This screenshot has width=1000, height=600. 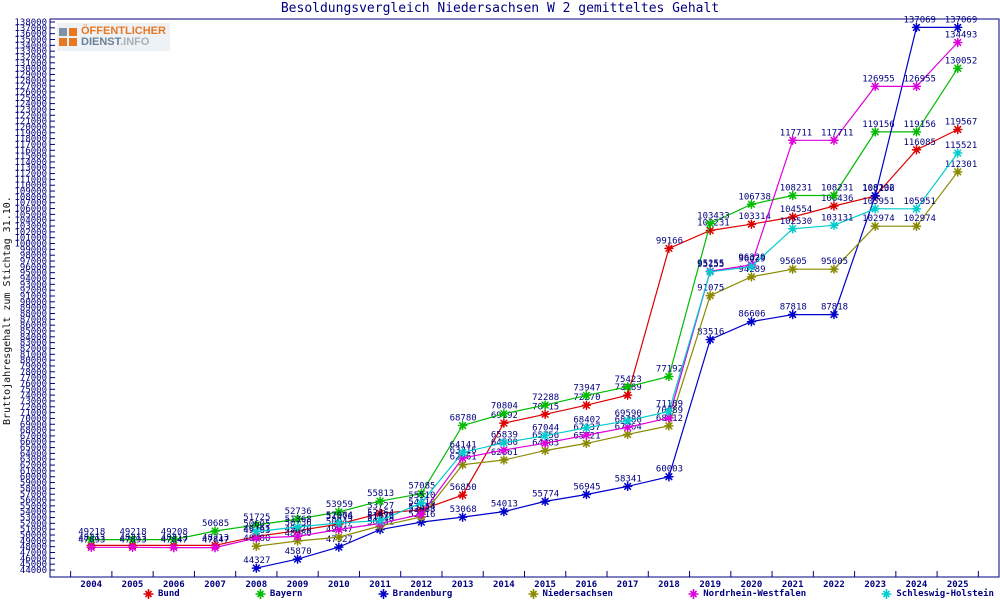 What do you see at coordinates (669, 584) in the screenshot?
I see `svg-text: 2018` at bounding box center [669, 584].